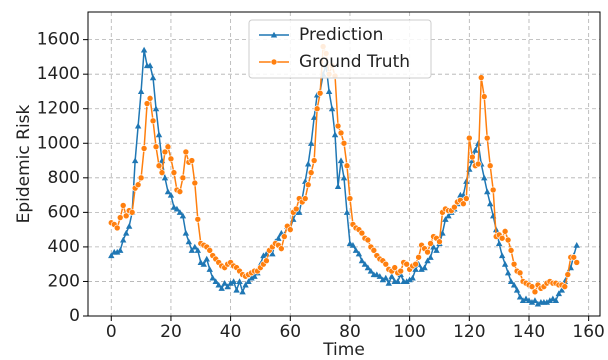  I want to click on x-tick-label: 120, so click(469, 332).